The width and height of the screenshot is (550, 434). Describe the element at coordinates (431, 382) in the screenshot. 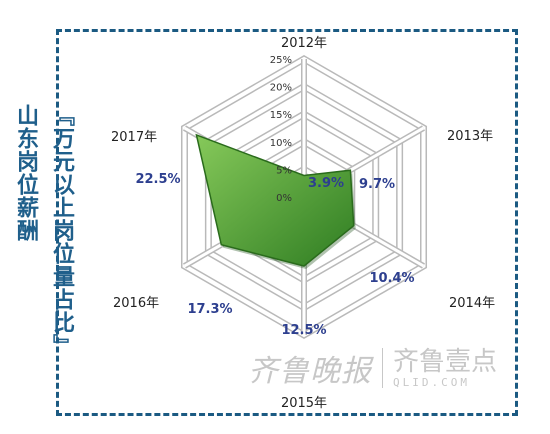

I see `watermark-site: QLID.COM` at that location.